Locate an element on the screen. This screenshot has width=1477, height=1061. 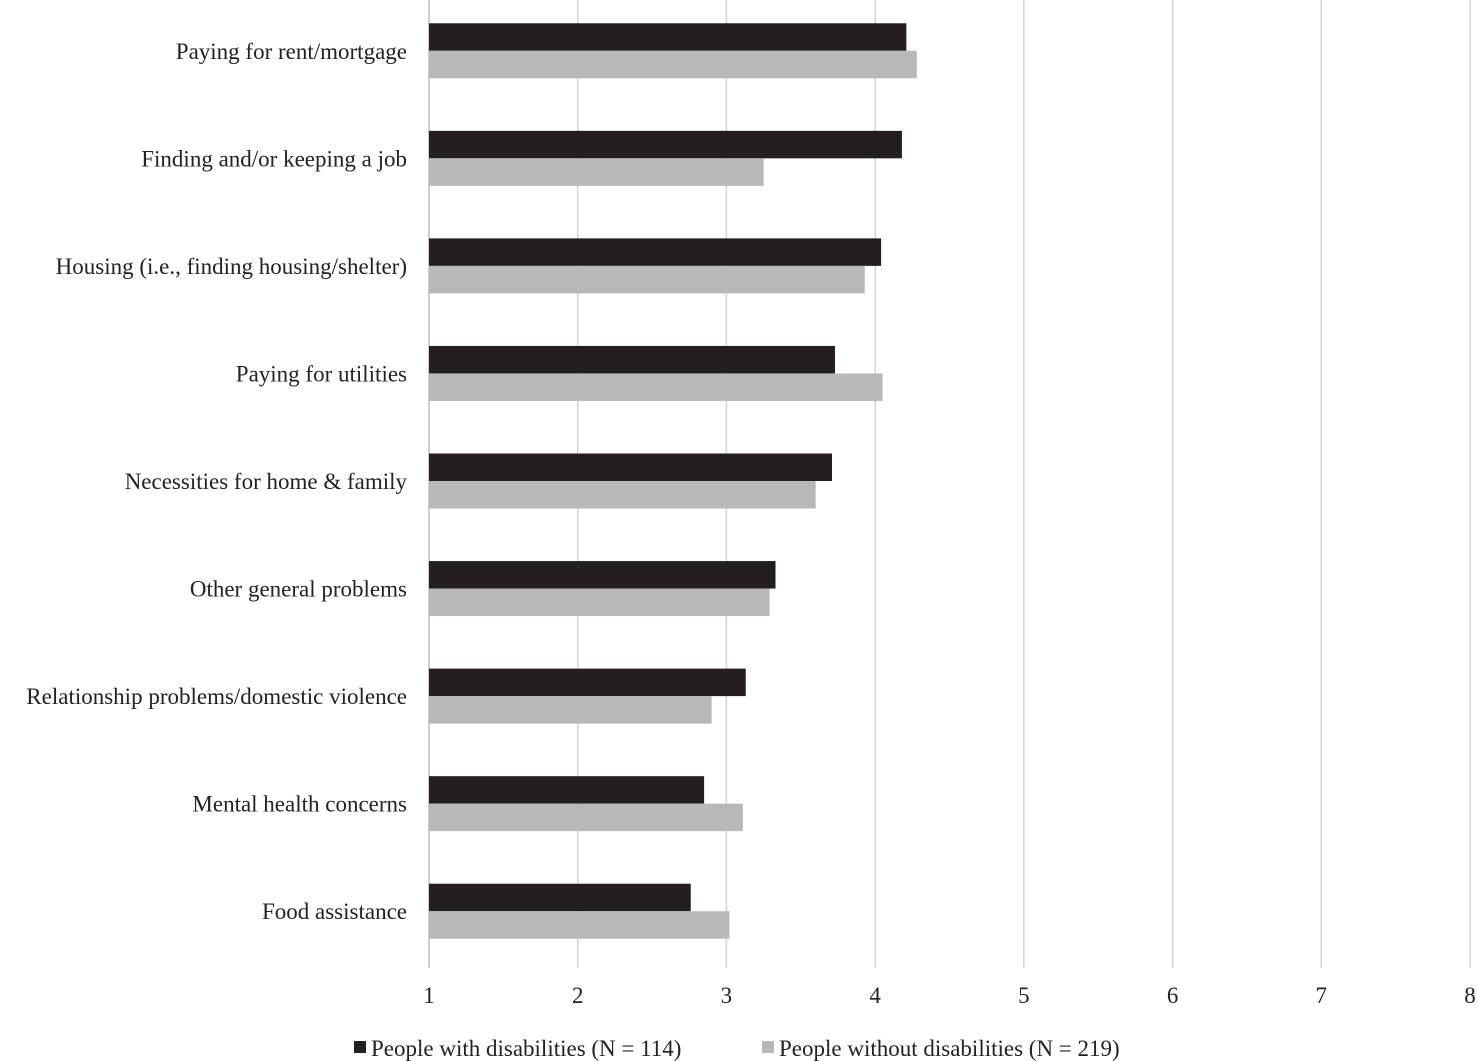
category-label-relationship-problems-domestic-violence: Relationship problems/domestic violence is located at coordinates (216, 696).